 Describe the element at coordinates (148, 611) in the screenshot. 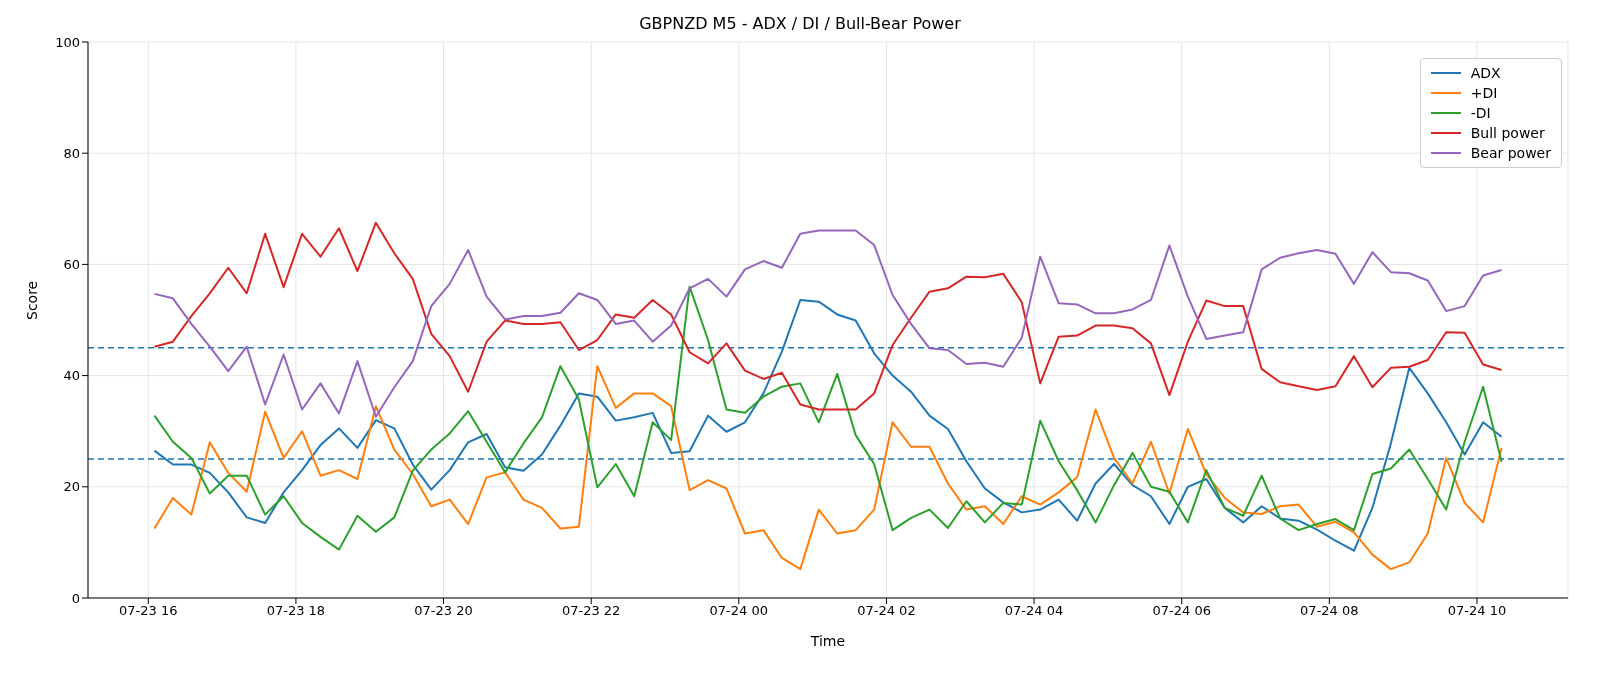

I see `x-tick-label: 07-23 16` at that location.